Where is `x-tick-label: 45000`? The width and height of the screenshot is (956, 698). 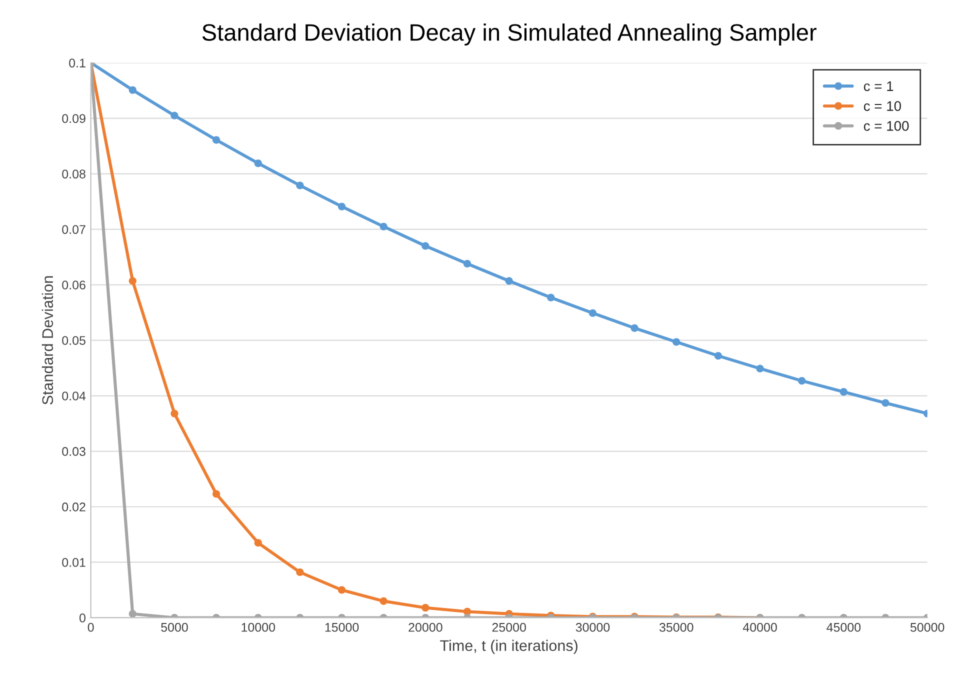
x-tick-label: 45000 is located at coordinates (843, 627).